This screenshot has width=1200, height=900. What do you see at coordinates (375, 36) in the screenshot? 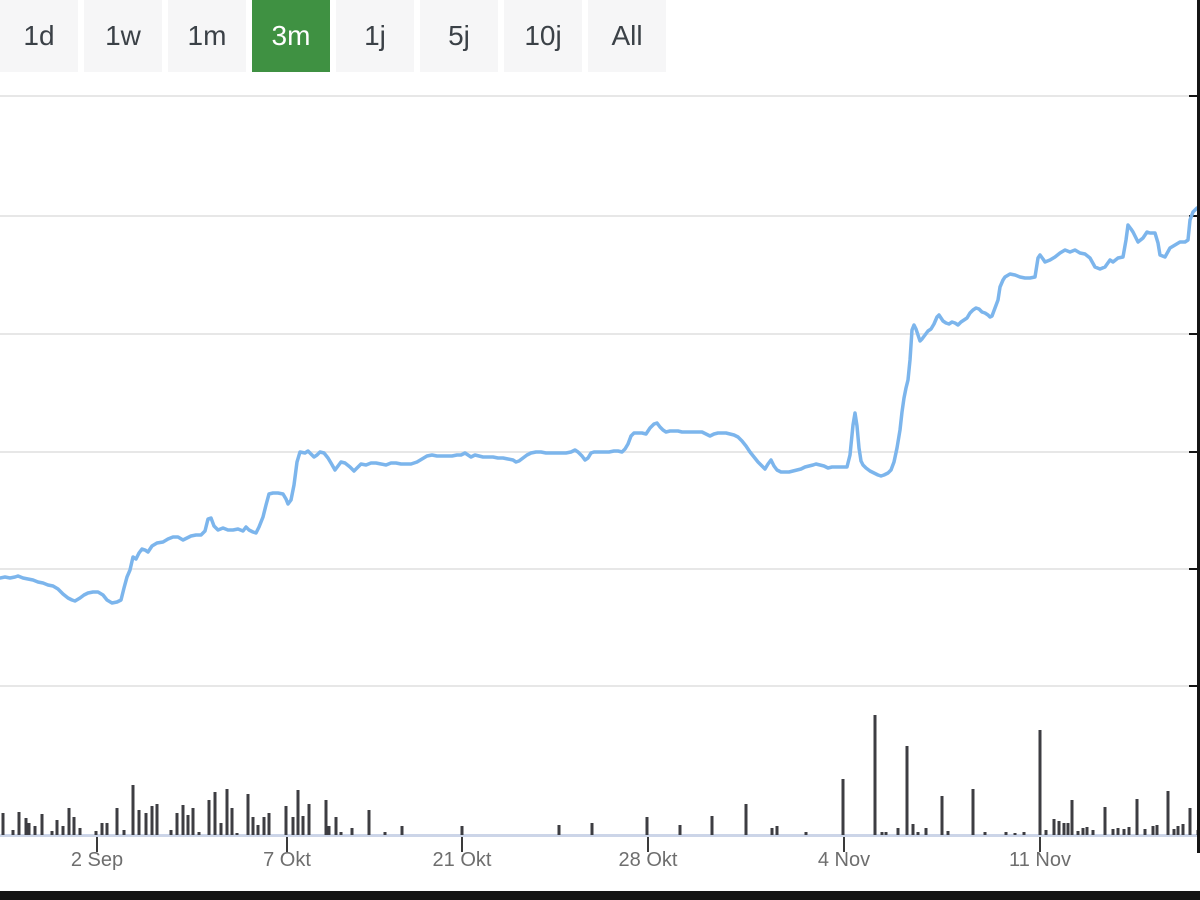
I see `range-button-1j: 1j` at bounding box center [375, 36].